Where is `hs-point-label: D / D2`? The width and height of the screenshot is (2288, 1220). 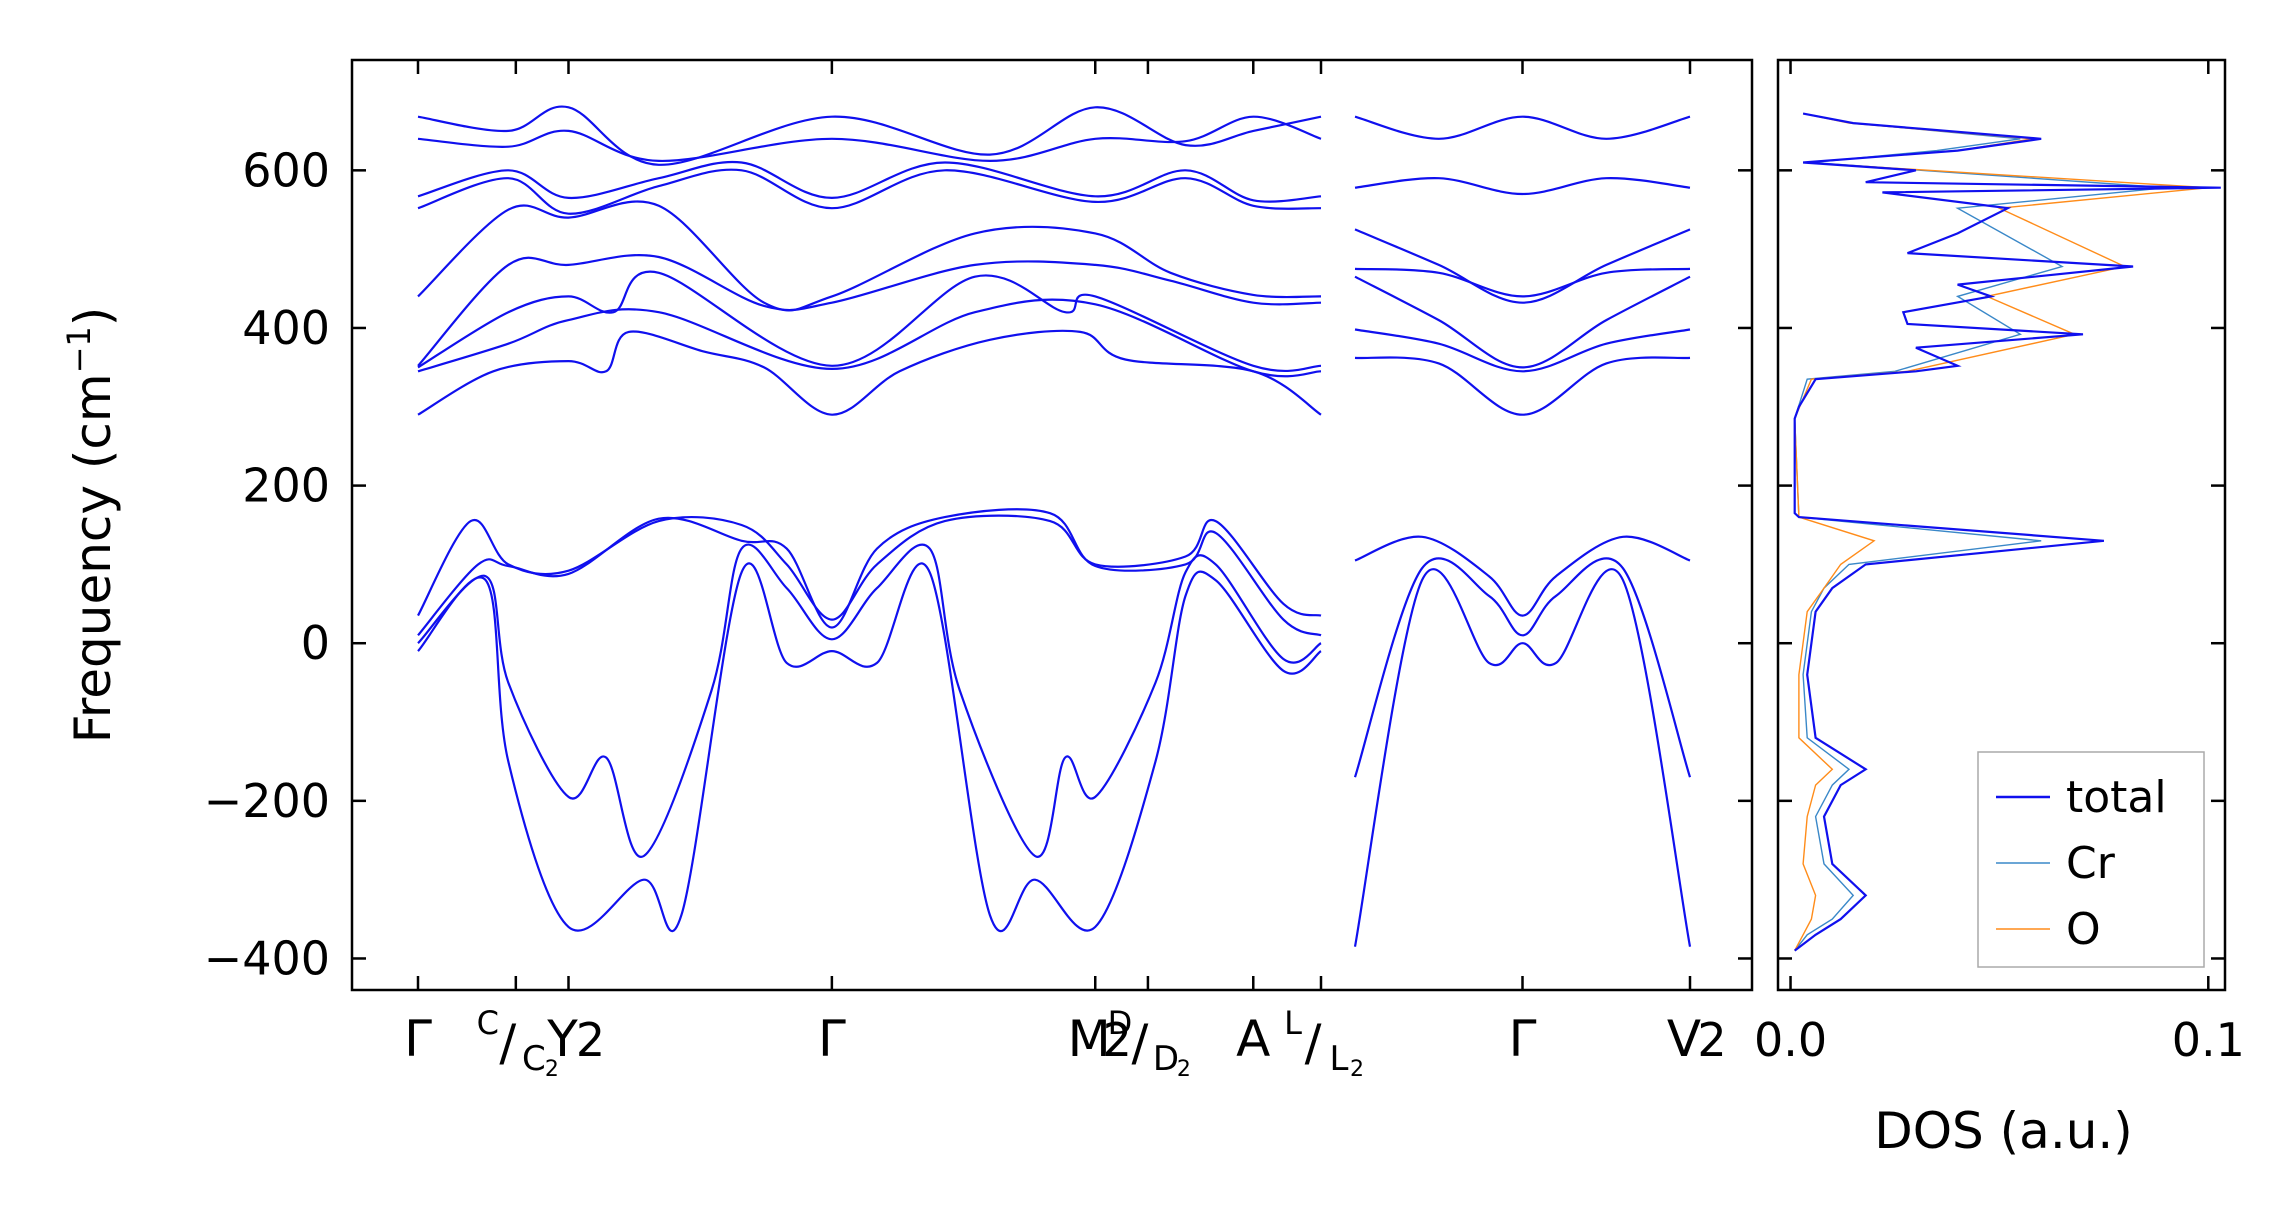
hs-point-label: D / D2 is located at coordinates (1149, 1043).